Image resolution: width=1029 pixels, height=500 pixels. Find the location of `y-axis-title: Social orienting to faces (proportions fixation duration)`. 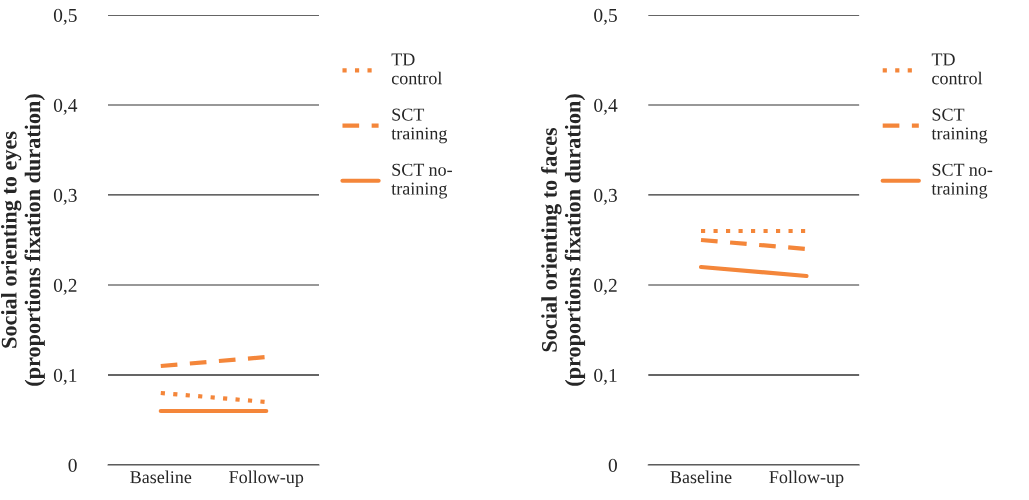

y-axis-title: Social orienting to faces (proportions fixation duration) is located at coordinates (563, 240).